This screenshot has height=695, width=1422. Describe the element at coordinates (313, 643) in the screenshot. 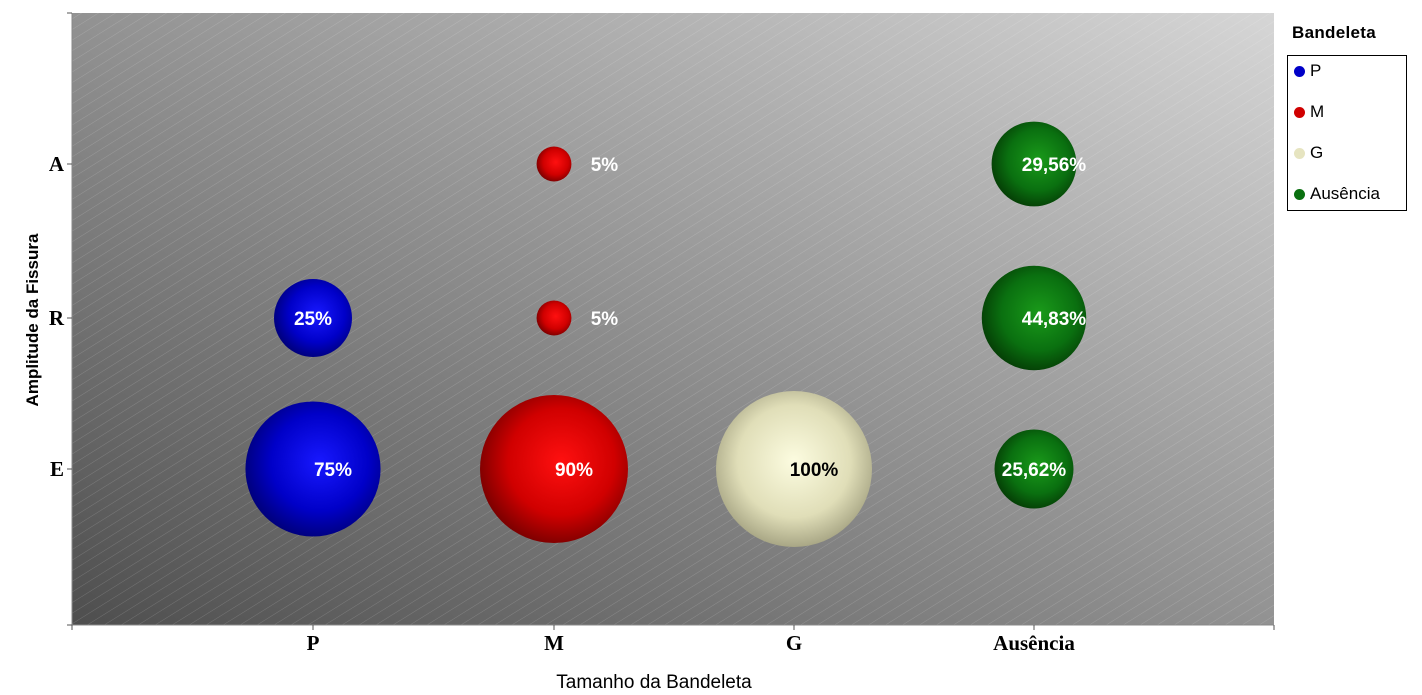

I see `x-tick-label: P` at that location.